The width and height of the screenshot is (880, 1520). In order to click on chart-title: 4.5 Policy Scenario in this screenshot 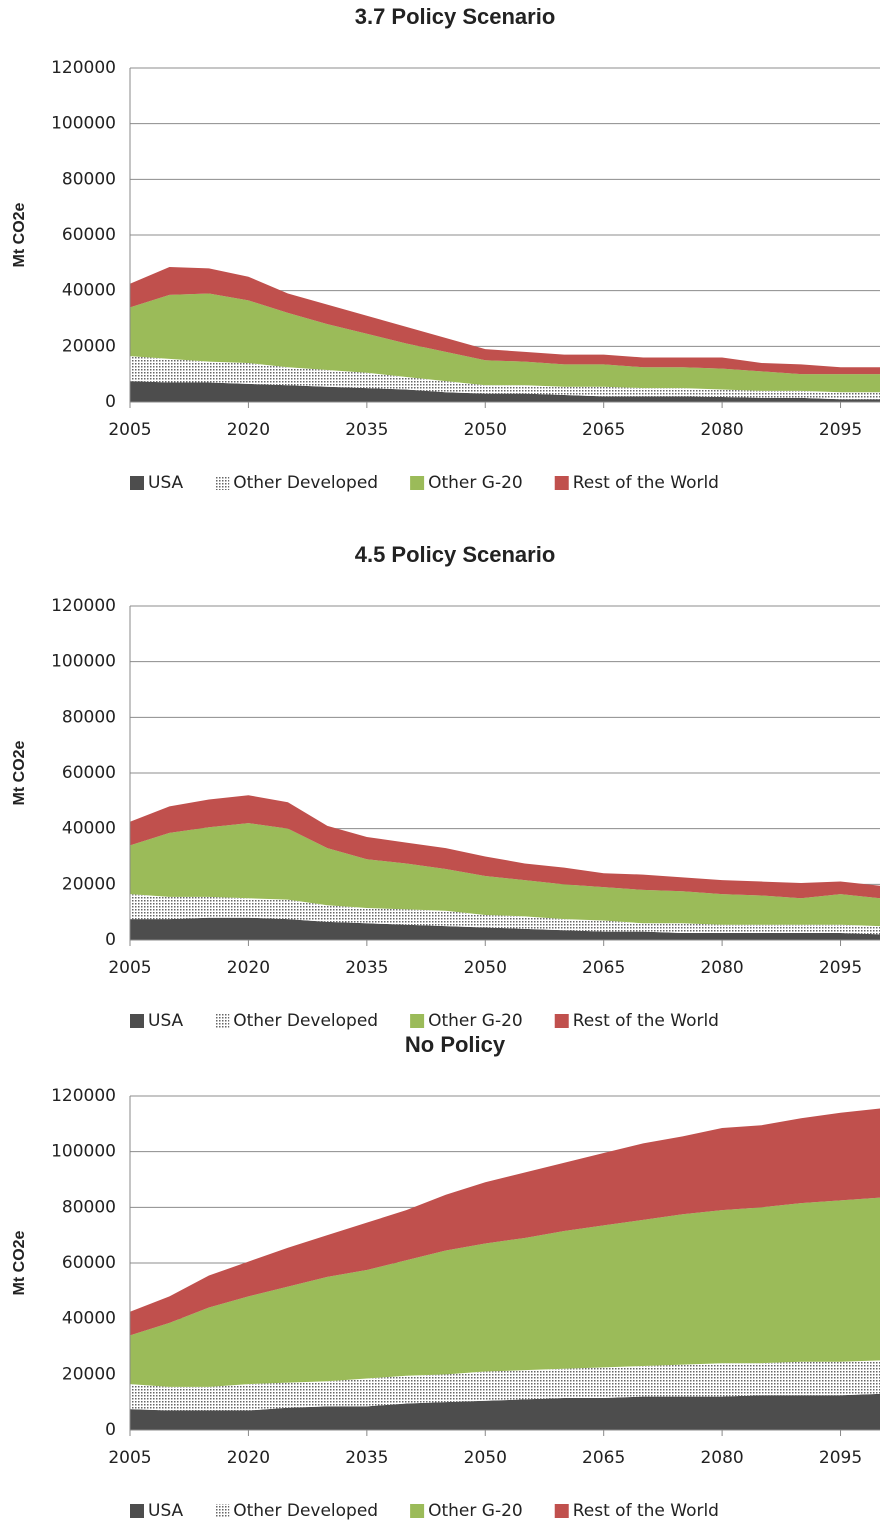, I will do `click(455, 554)`.